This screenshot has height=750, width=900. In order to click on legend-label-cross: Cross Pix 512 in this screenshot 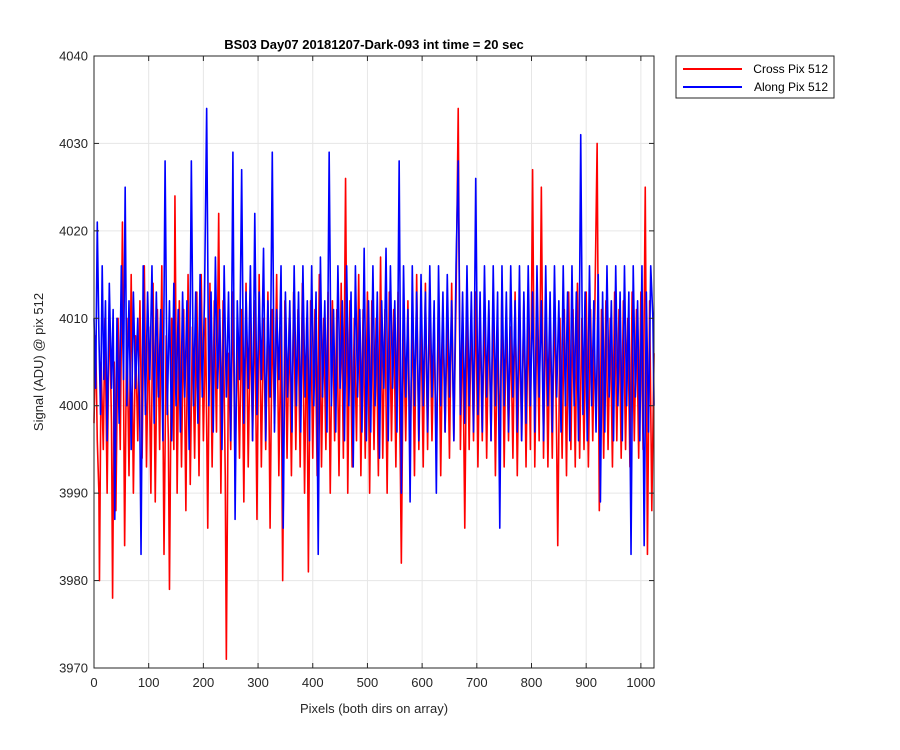, I will do `click(790, 69)`.